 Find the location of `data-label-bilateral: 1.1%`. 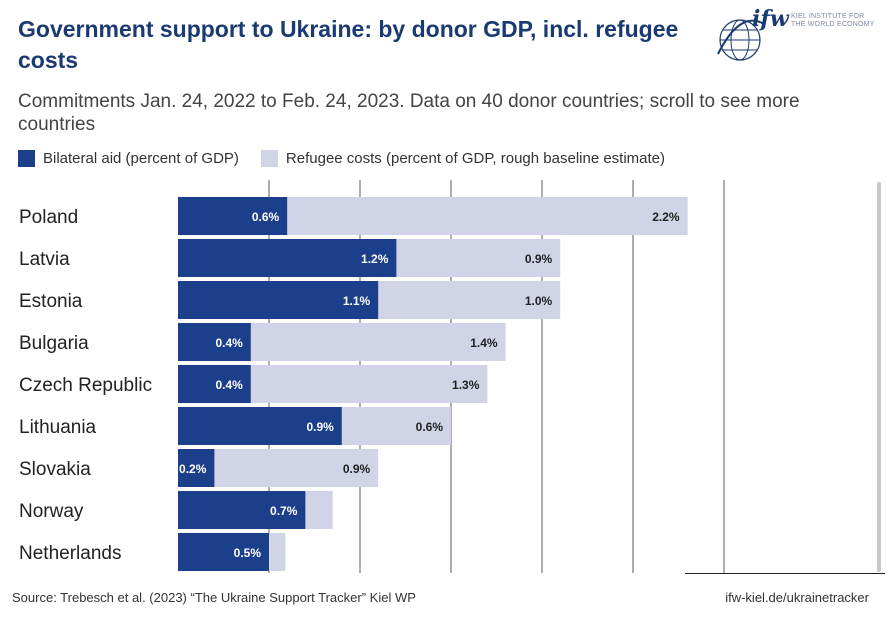

data-label-bilateral: 1.1% is located at coordinates (357, 301).